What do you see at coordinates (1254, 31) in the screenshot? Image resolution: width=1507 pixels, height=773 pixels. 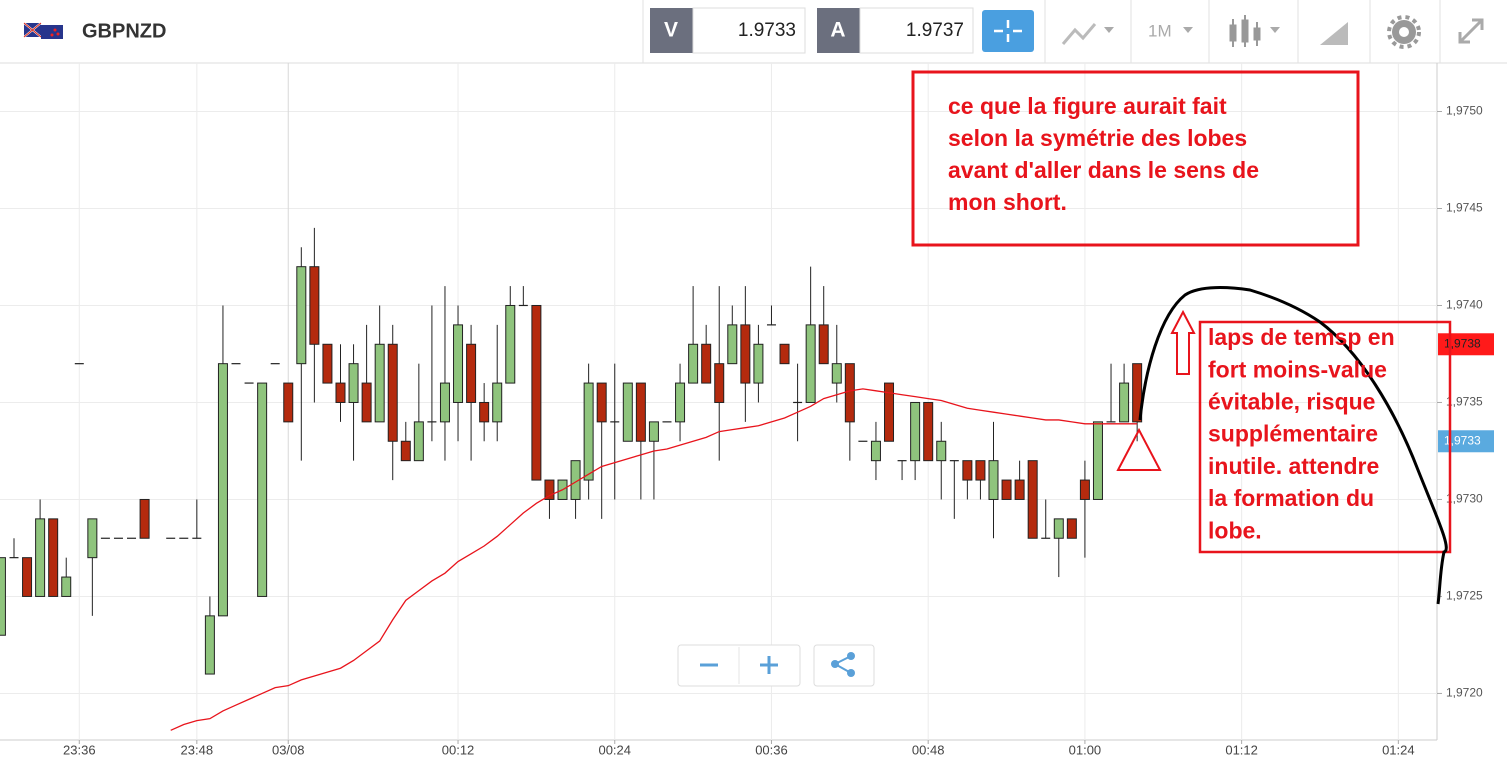 I see `candle-type-button` at bounding box center [1254, 31].